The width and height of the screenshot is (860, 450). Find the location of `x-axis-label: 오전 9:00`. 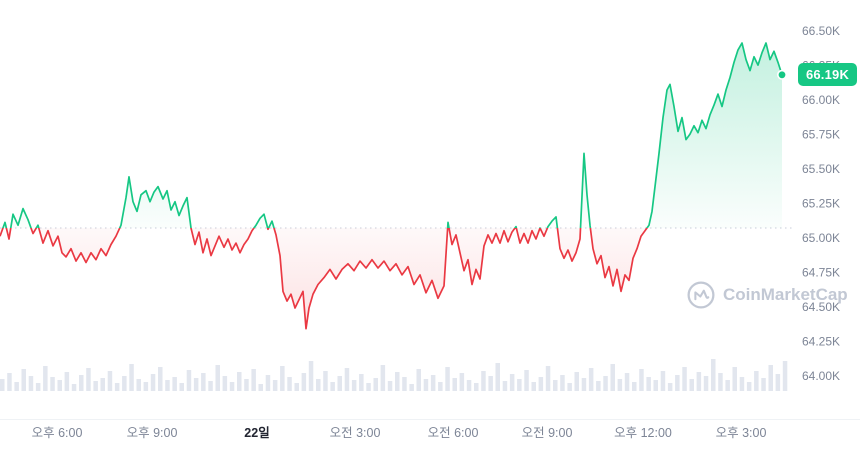

x-axis-label: 오전 9:00 is located at coordinates (547, 433).